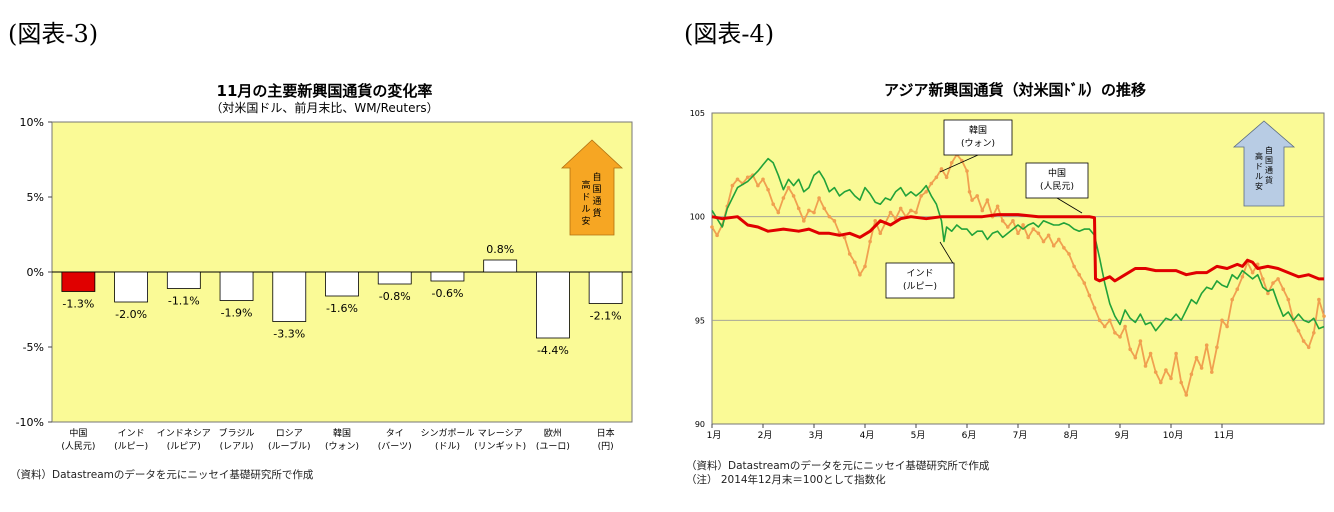 The image size is (1334, 512). What do you see at coordinates (553, 447) in the screenshot?
I see `category-sublabel: (ユーロ)` at bounding box center [553, 447].